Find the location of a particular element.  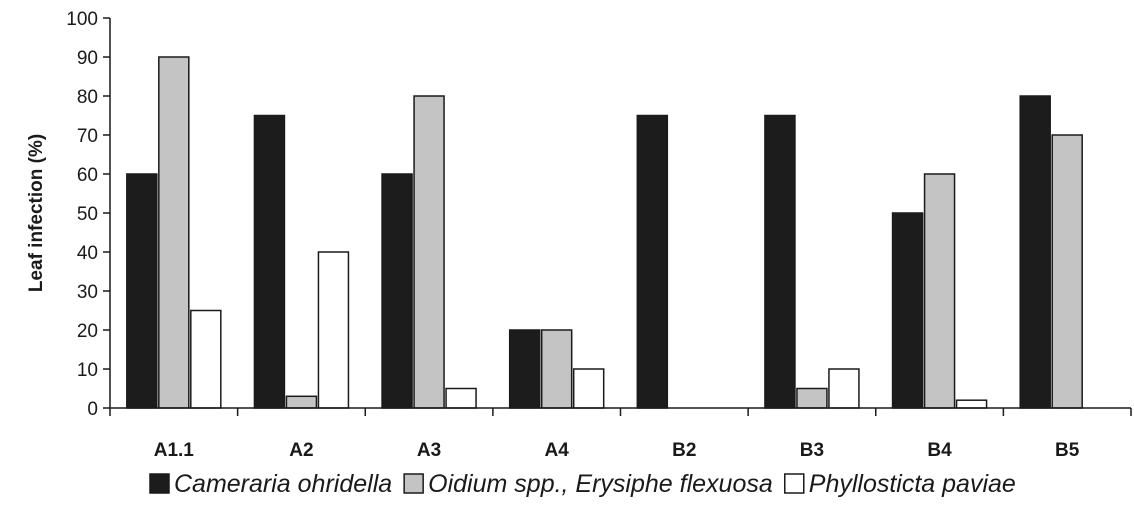

x-category-label: A2 is located at coordinates (301, 450).